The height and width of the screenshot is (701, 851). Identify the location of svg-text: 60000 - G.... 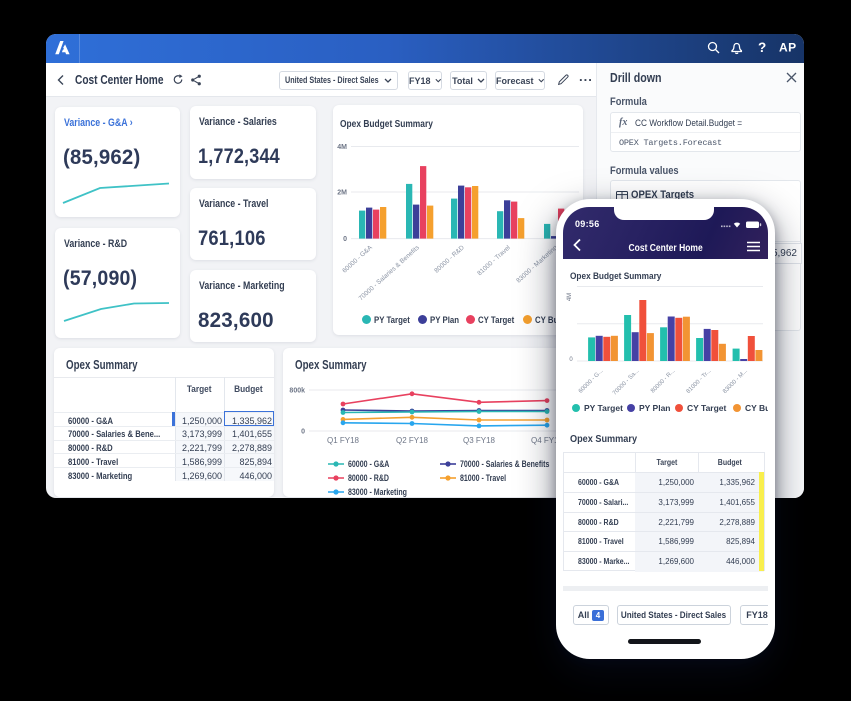
(591, 381).